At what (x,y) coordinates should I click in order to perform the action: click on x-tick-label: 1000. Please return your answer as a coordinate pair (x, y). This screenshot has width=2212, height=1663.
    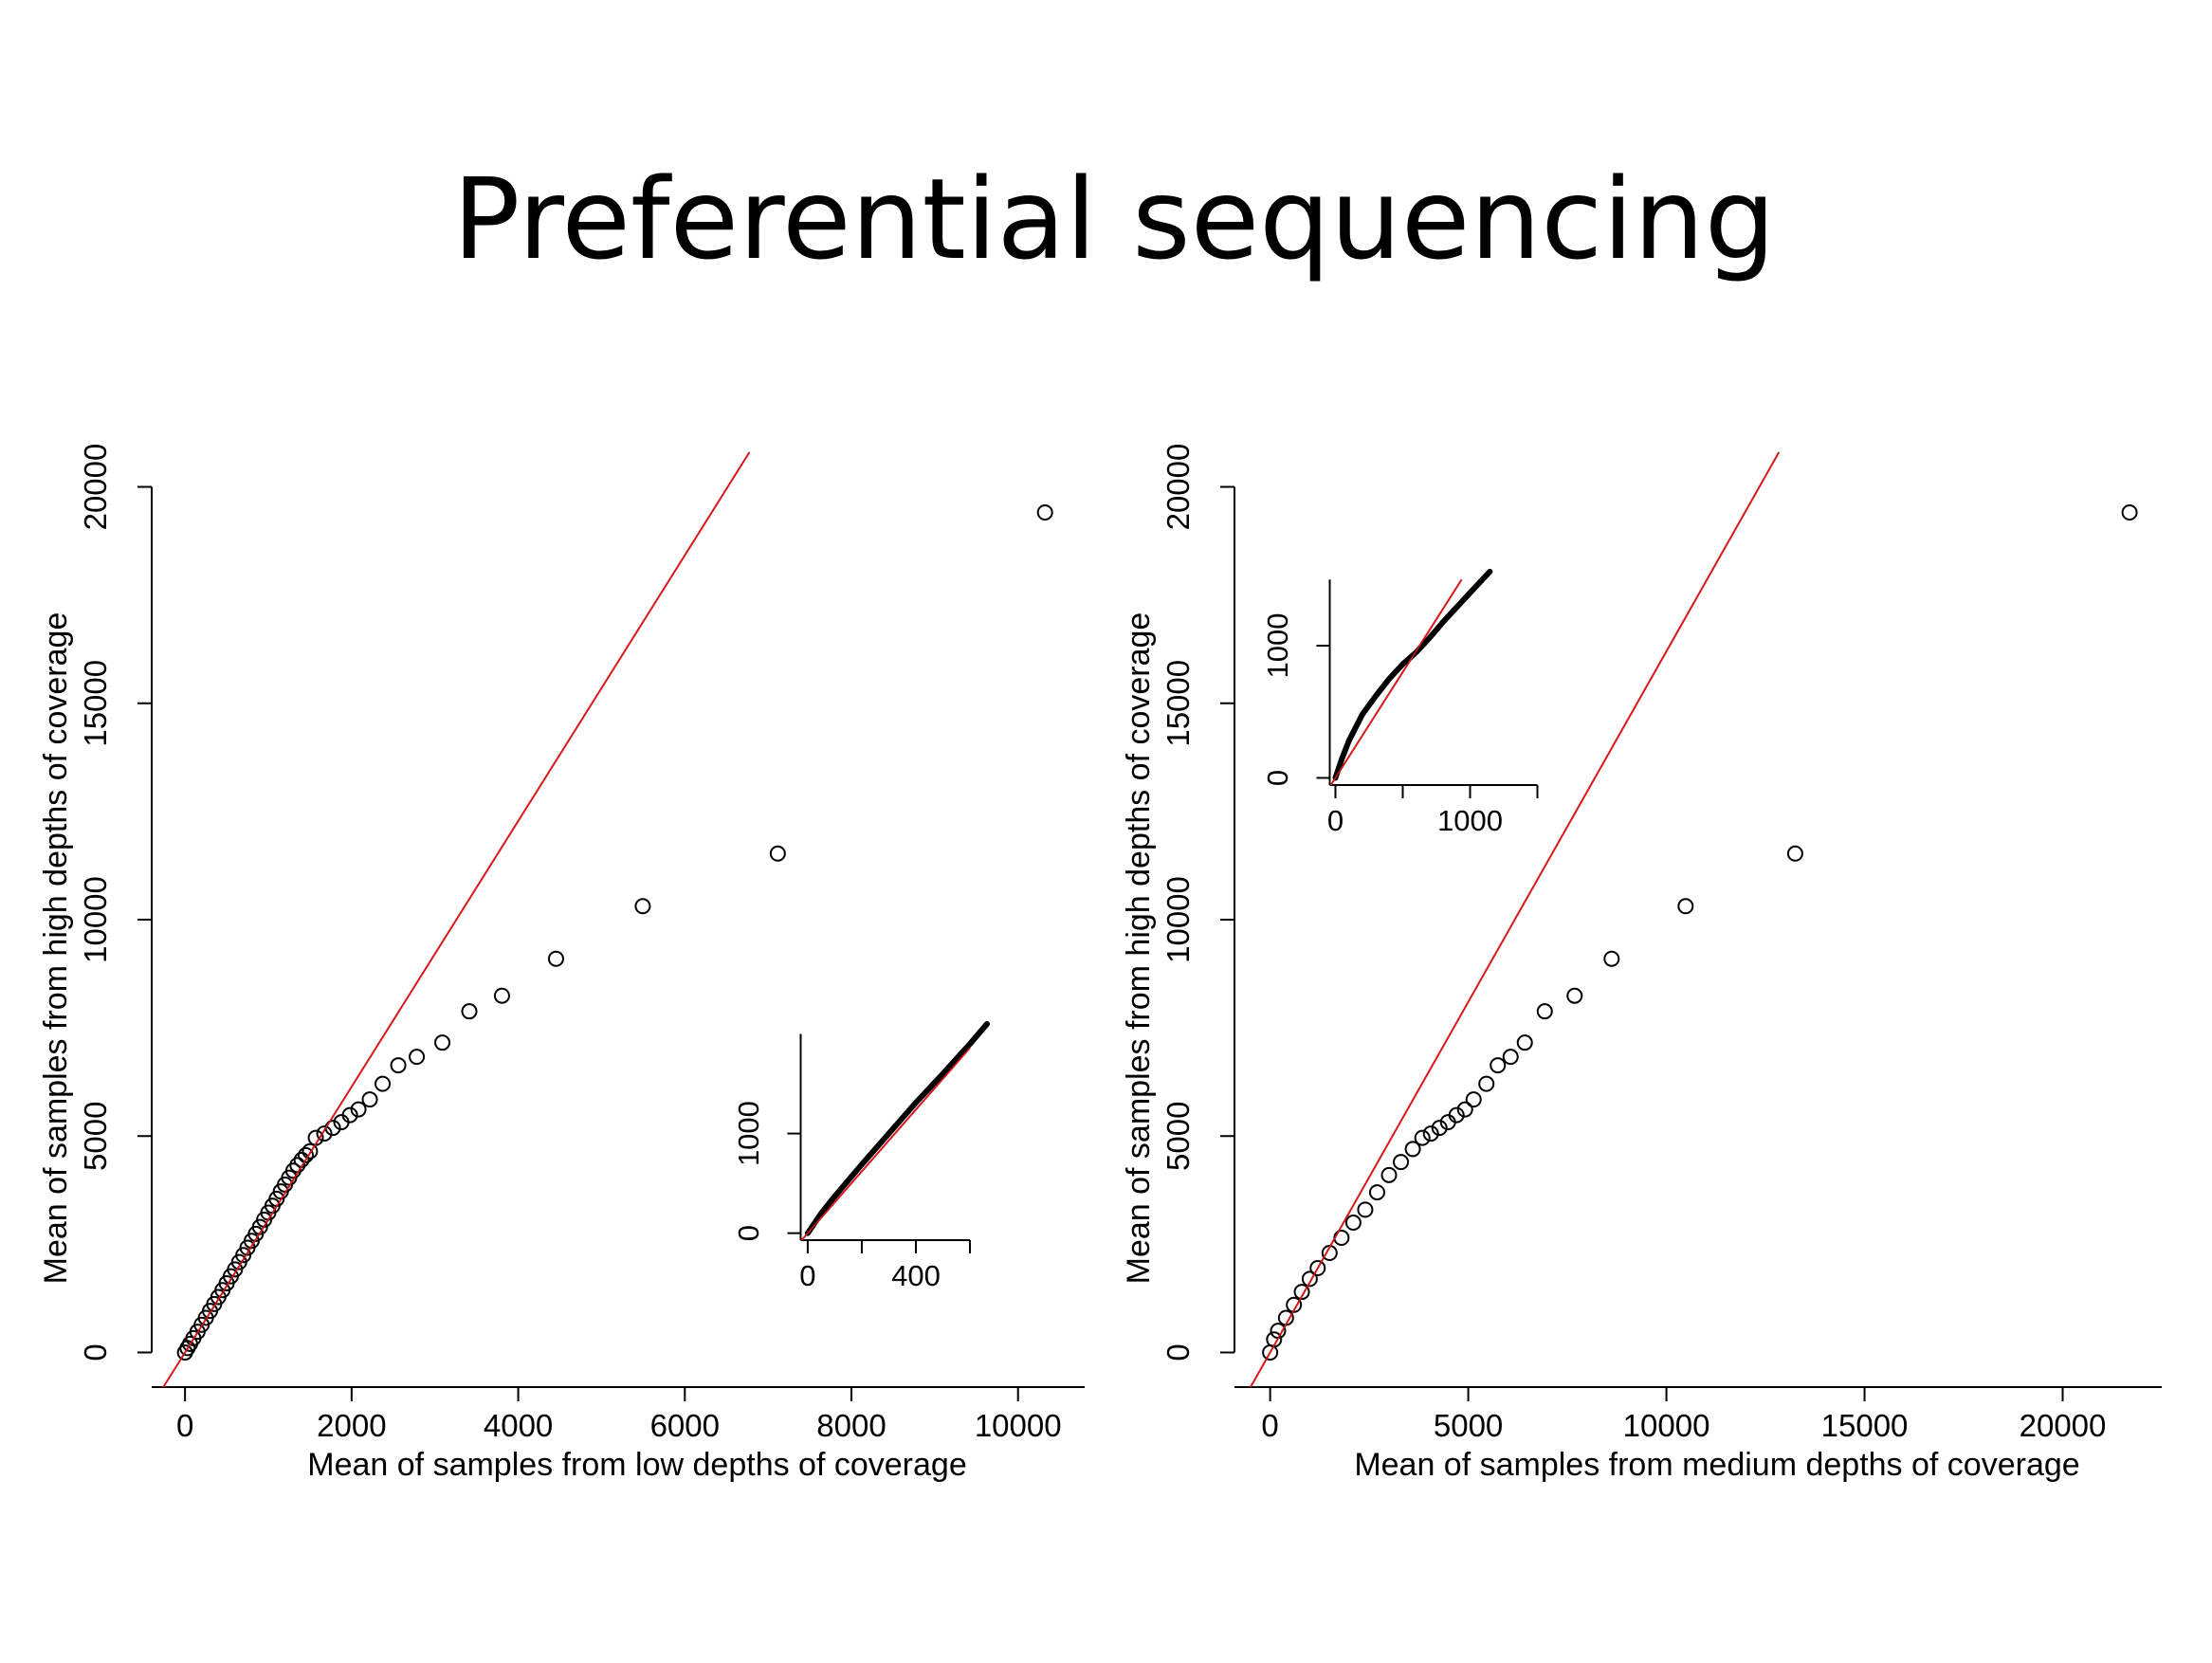
    Looking at the image, I should click on (1470, 820).